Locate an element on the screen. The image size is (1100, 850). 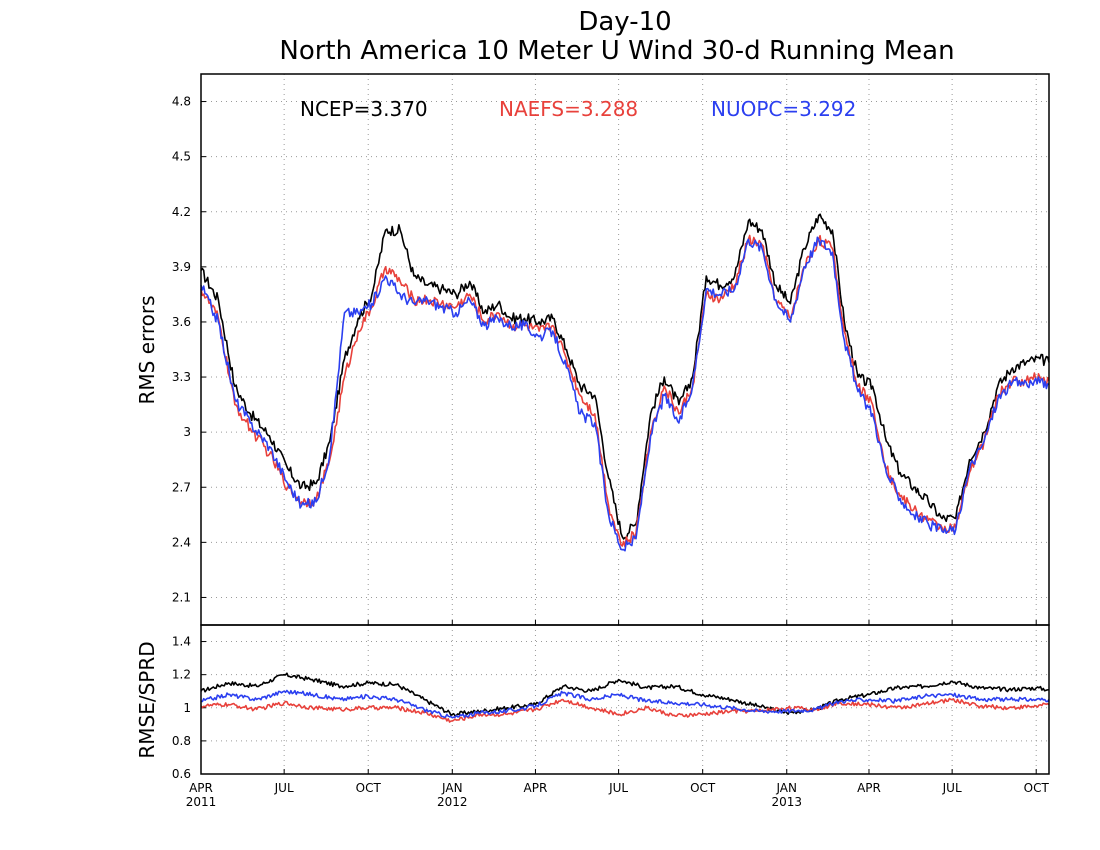
top-y-tick-label: 2.4 is located at coordinates (181, 542).